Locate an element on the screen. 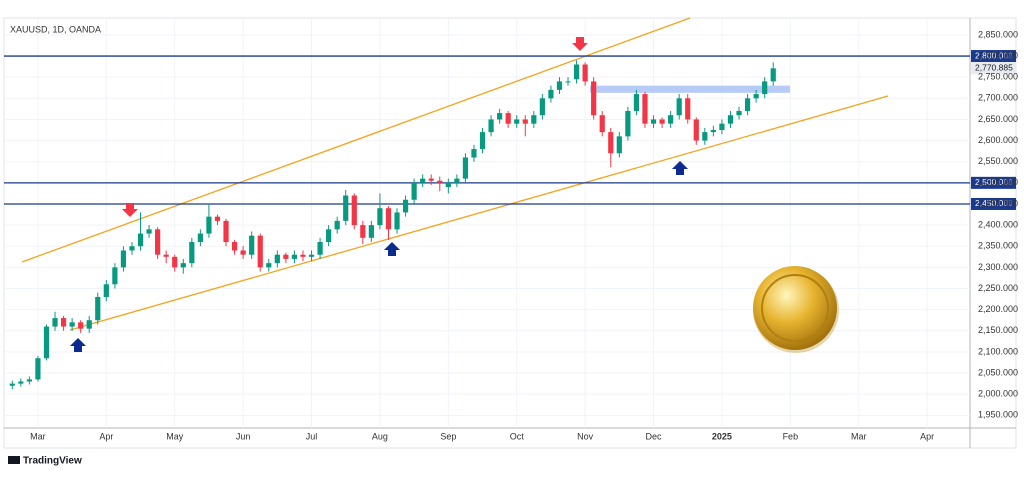  x-tick-label: Nov is located at coordinates (585, 436).